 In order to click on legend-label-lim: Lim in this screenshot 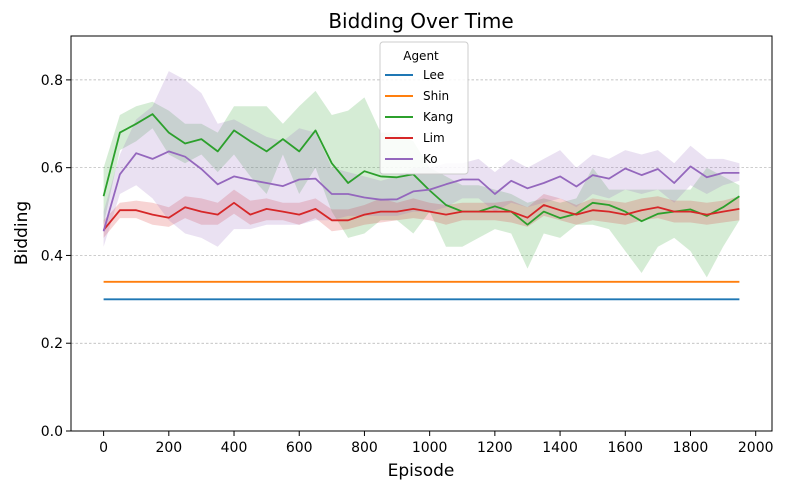, I will do `click(434, 138)`.